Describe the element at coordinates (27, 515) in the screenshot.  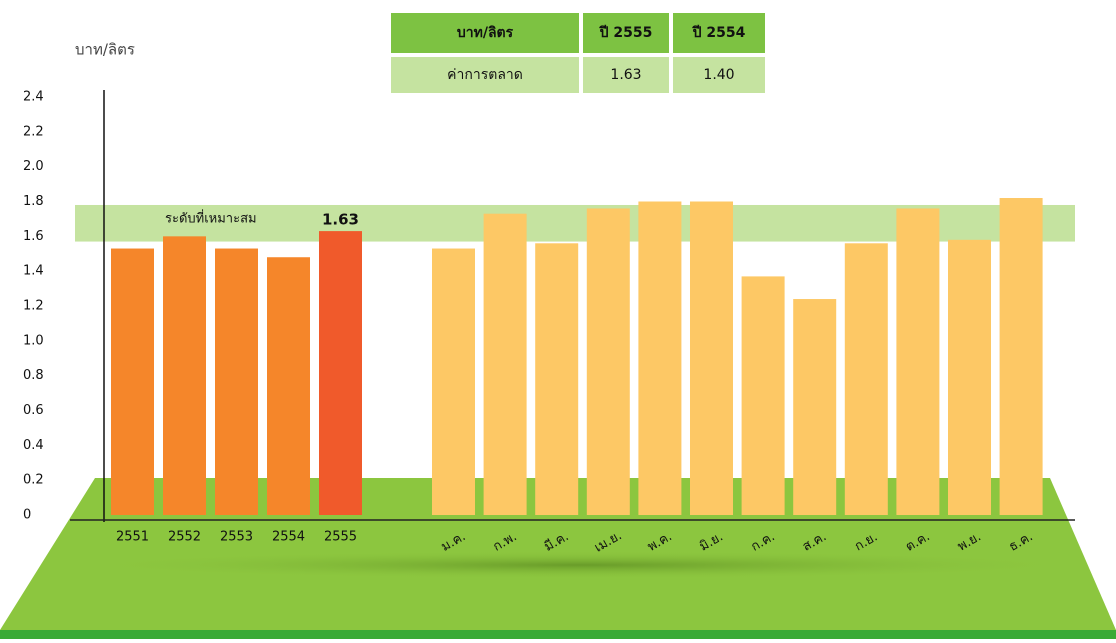
I see `y-tick-label: 0` at that location.